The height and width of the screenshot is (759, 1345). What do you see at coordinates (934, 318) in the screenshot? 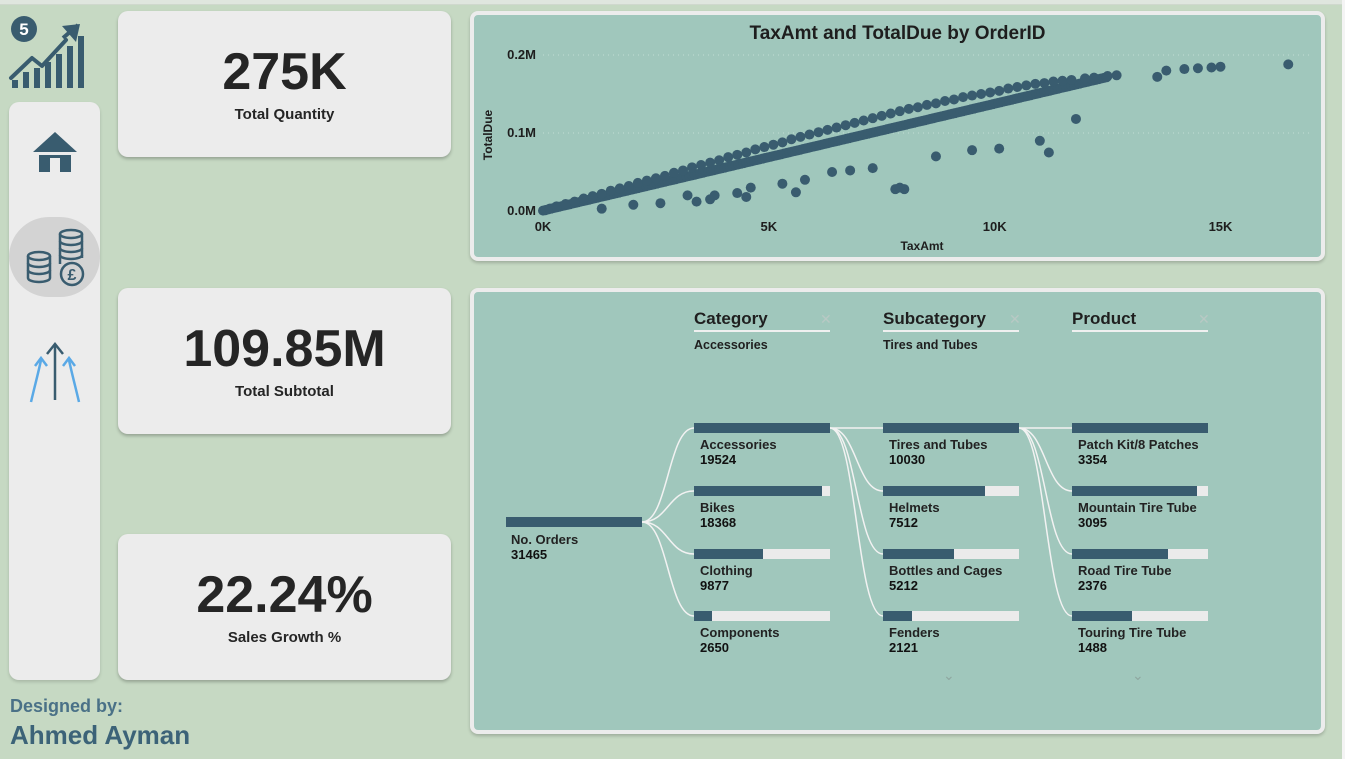
I see `level-header: Subcategory` at bounding box center [934, 318].